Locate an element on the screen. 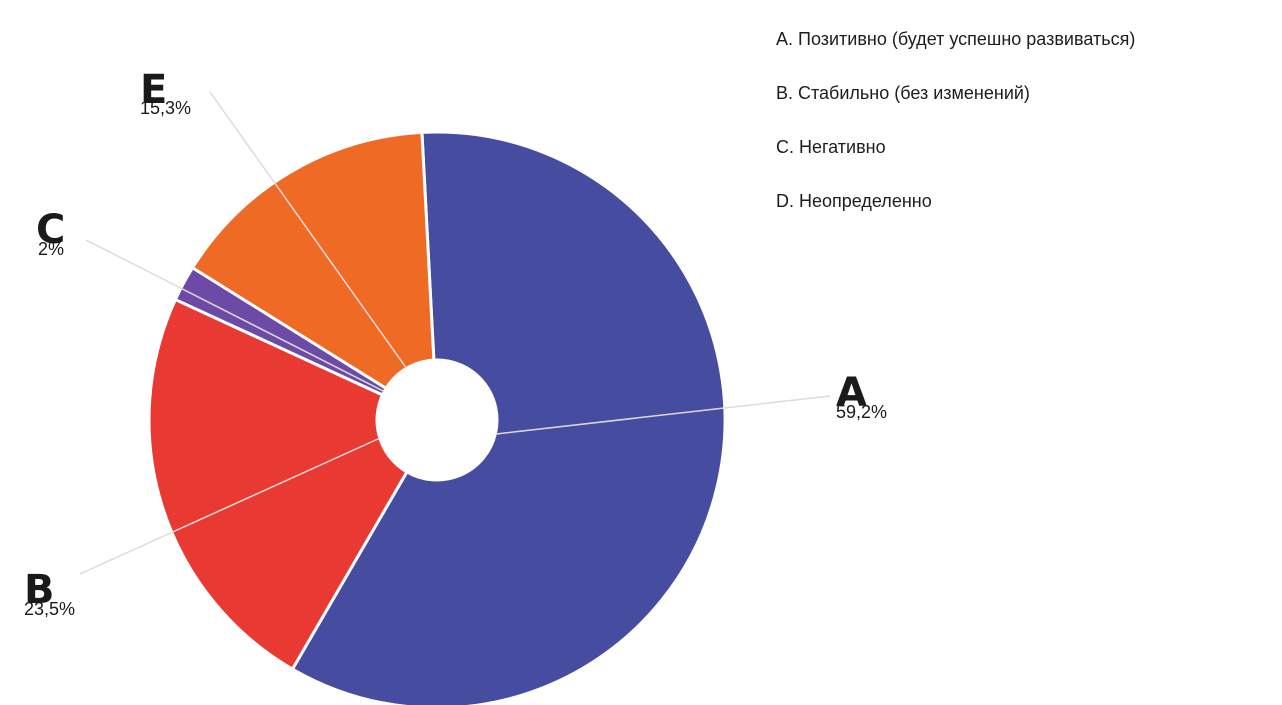 The image size is (1282, 705). slice-percent-b: 23,5% is located at coordinates (49, 609).